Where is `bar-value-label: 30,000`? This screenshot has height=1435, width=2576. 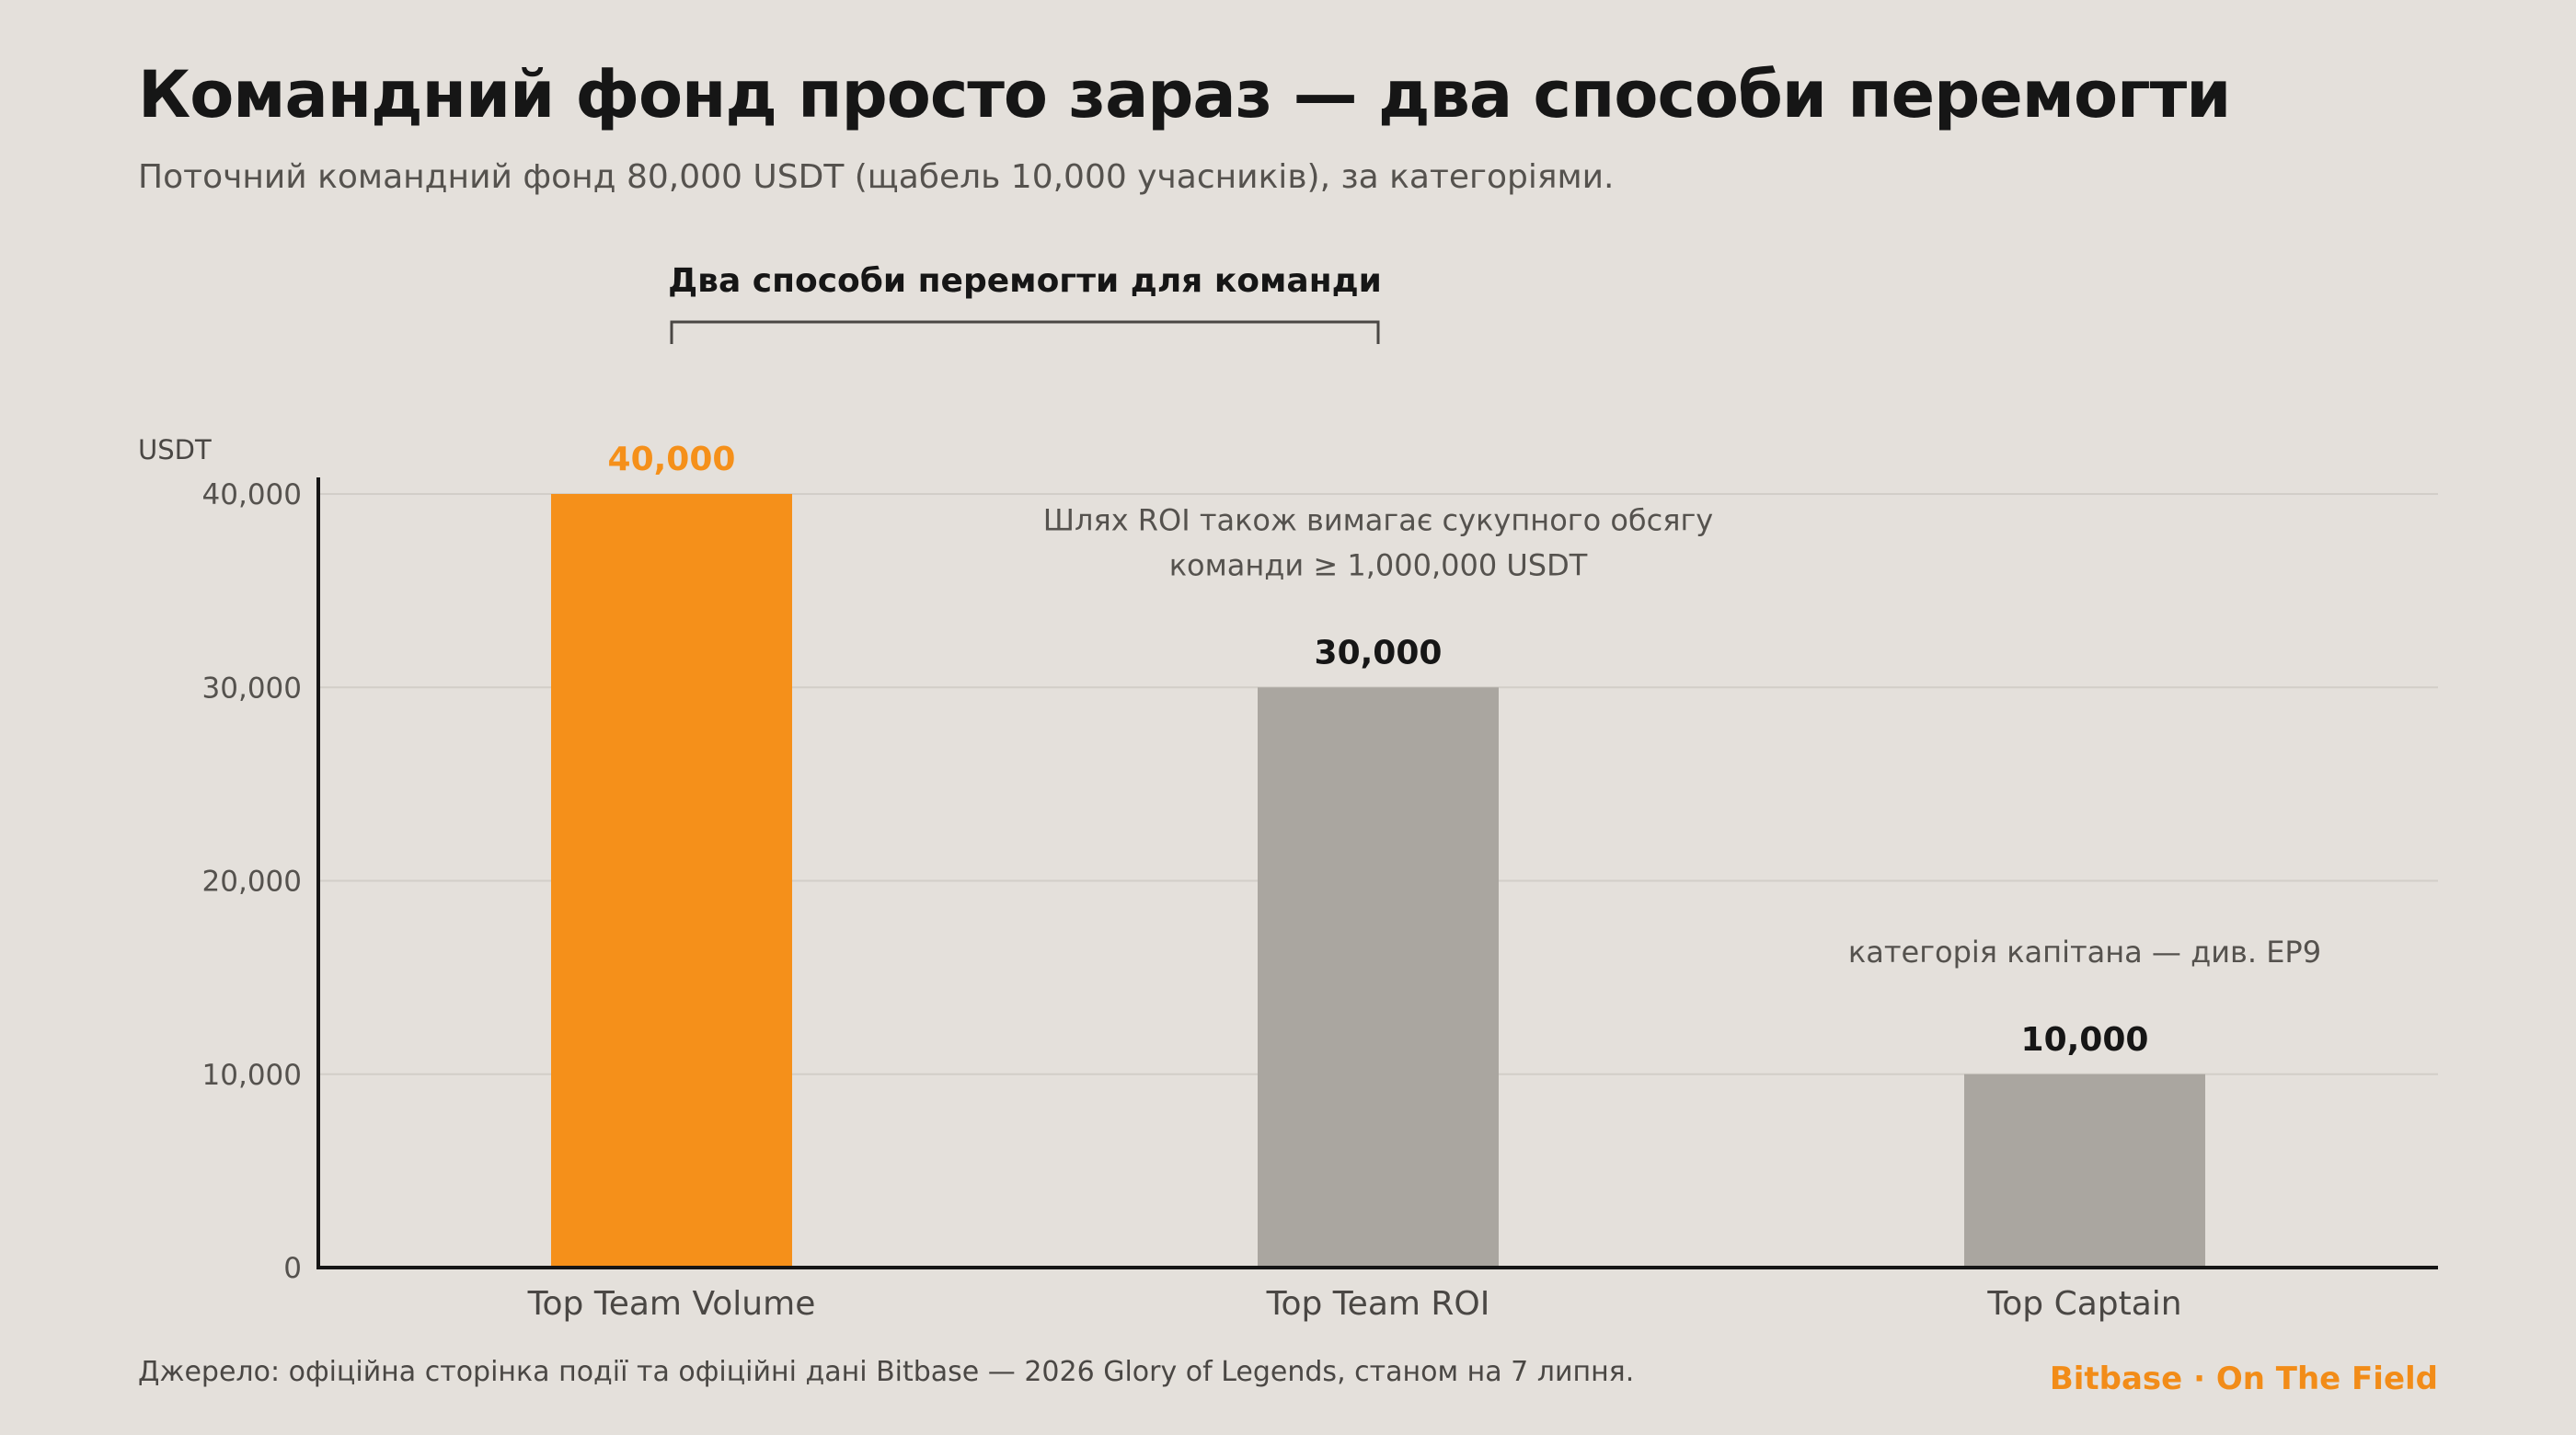 bar-value-label: 30,000 is located at coordinates (1379, 653).